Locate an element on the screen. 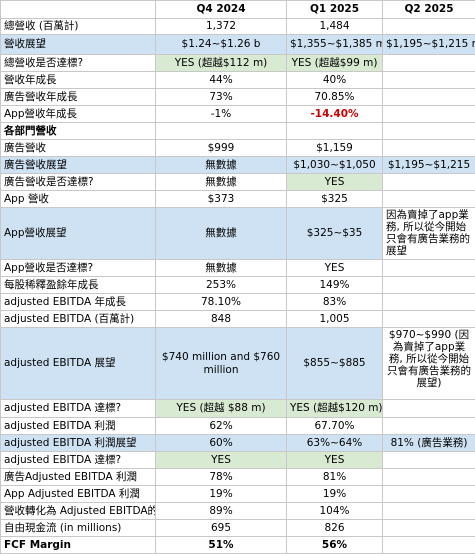 This screenshot has width=475, height=554. row-label: adjusted EBITDA 利潤展望 is located at coordinates (78, 443).